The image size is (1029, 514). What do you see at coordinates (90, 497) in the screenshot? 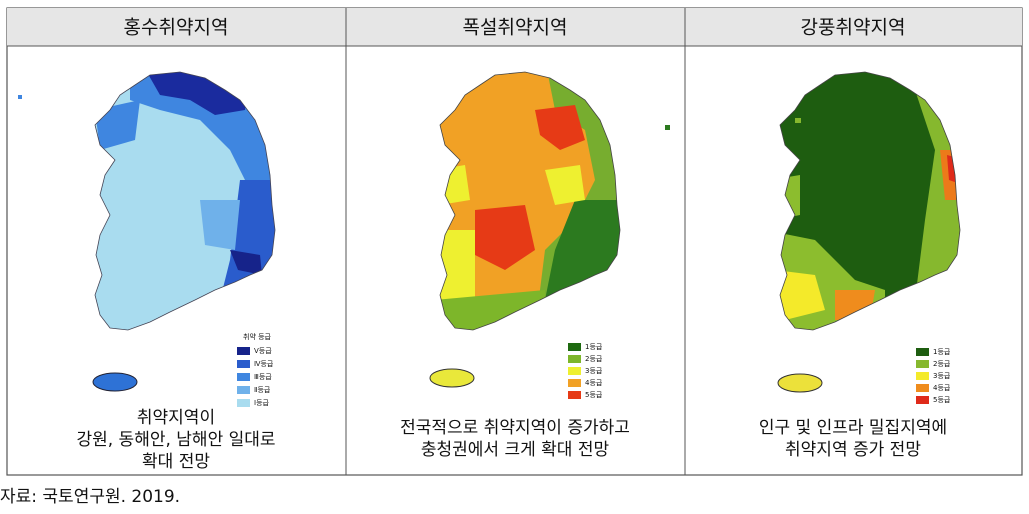
I see `source: 자료: 국토연구원. 2019.` at bounding box center [90, 497].